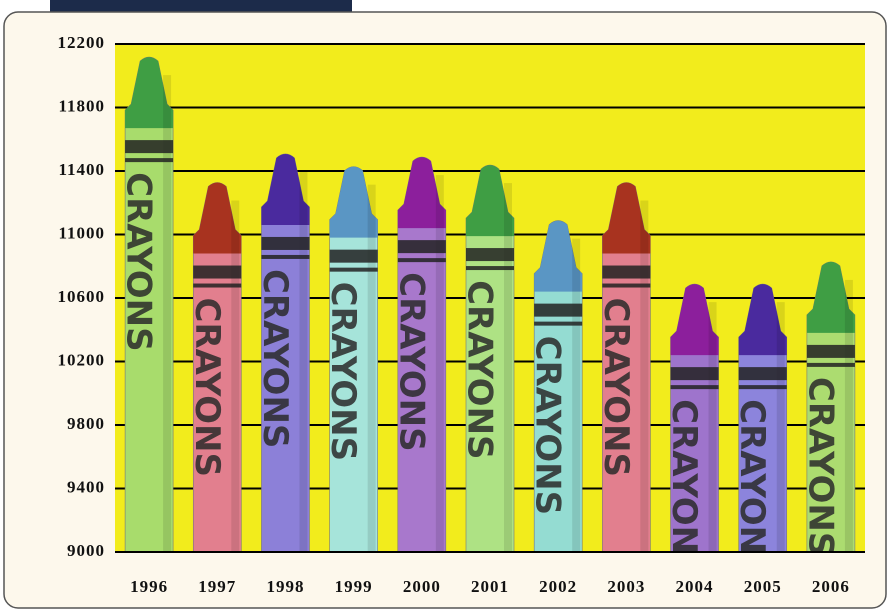 The image size is (891, 613). Describe the element at coordinates (81, 169) in the screenshot. I see `y-tick-label: 11400` at that location.